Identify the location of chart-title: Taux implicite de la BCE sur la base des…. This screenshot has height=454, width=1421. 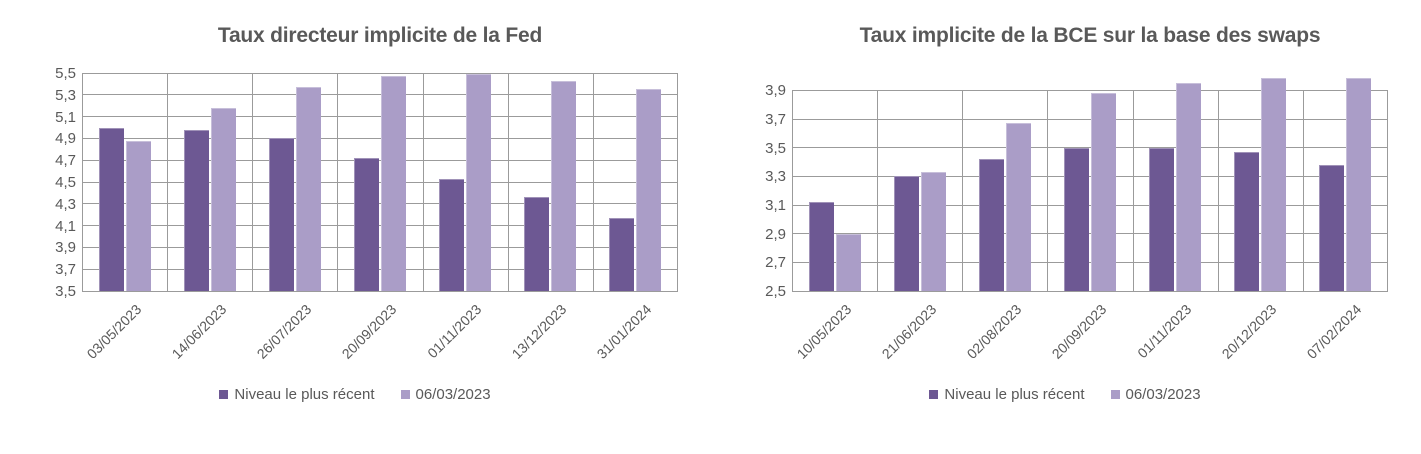
(1090, 35).